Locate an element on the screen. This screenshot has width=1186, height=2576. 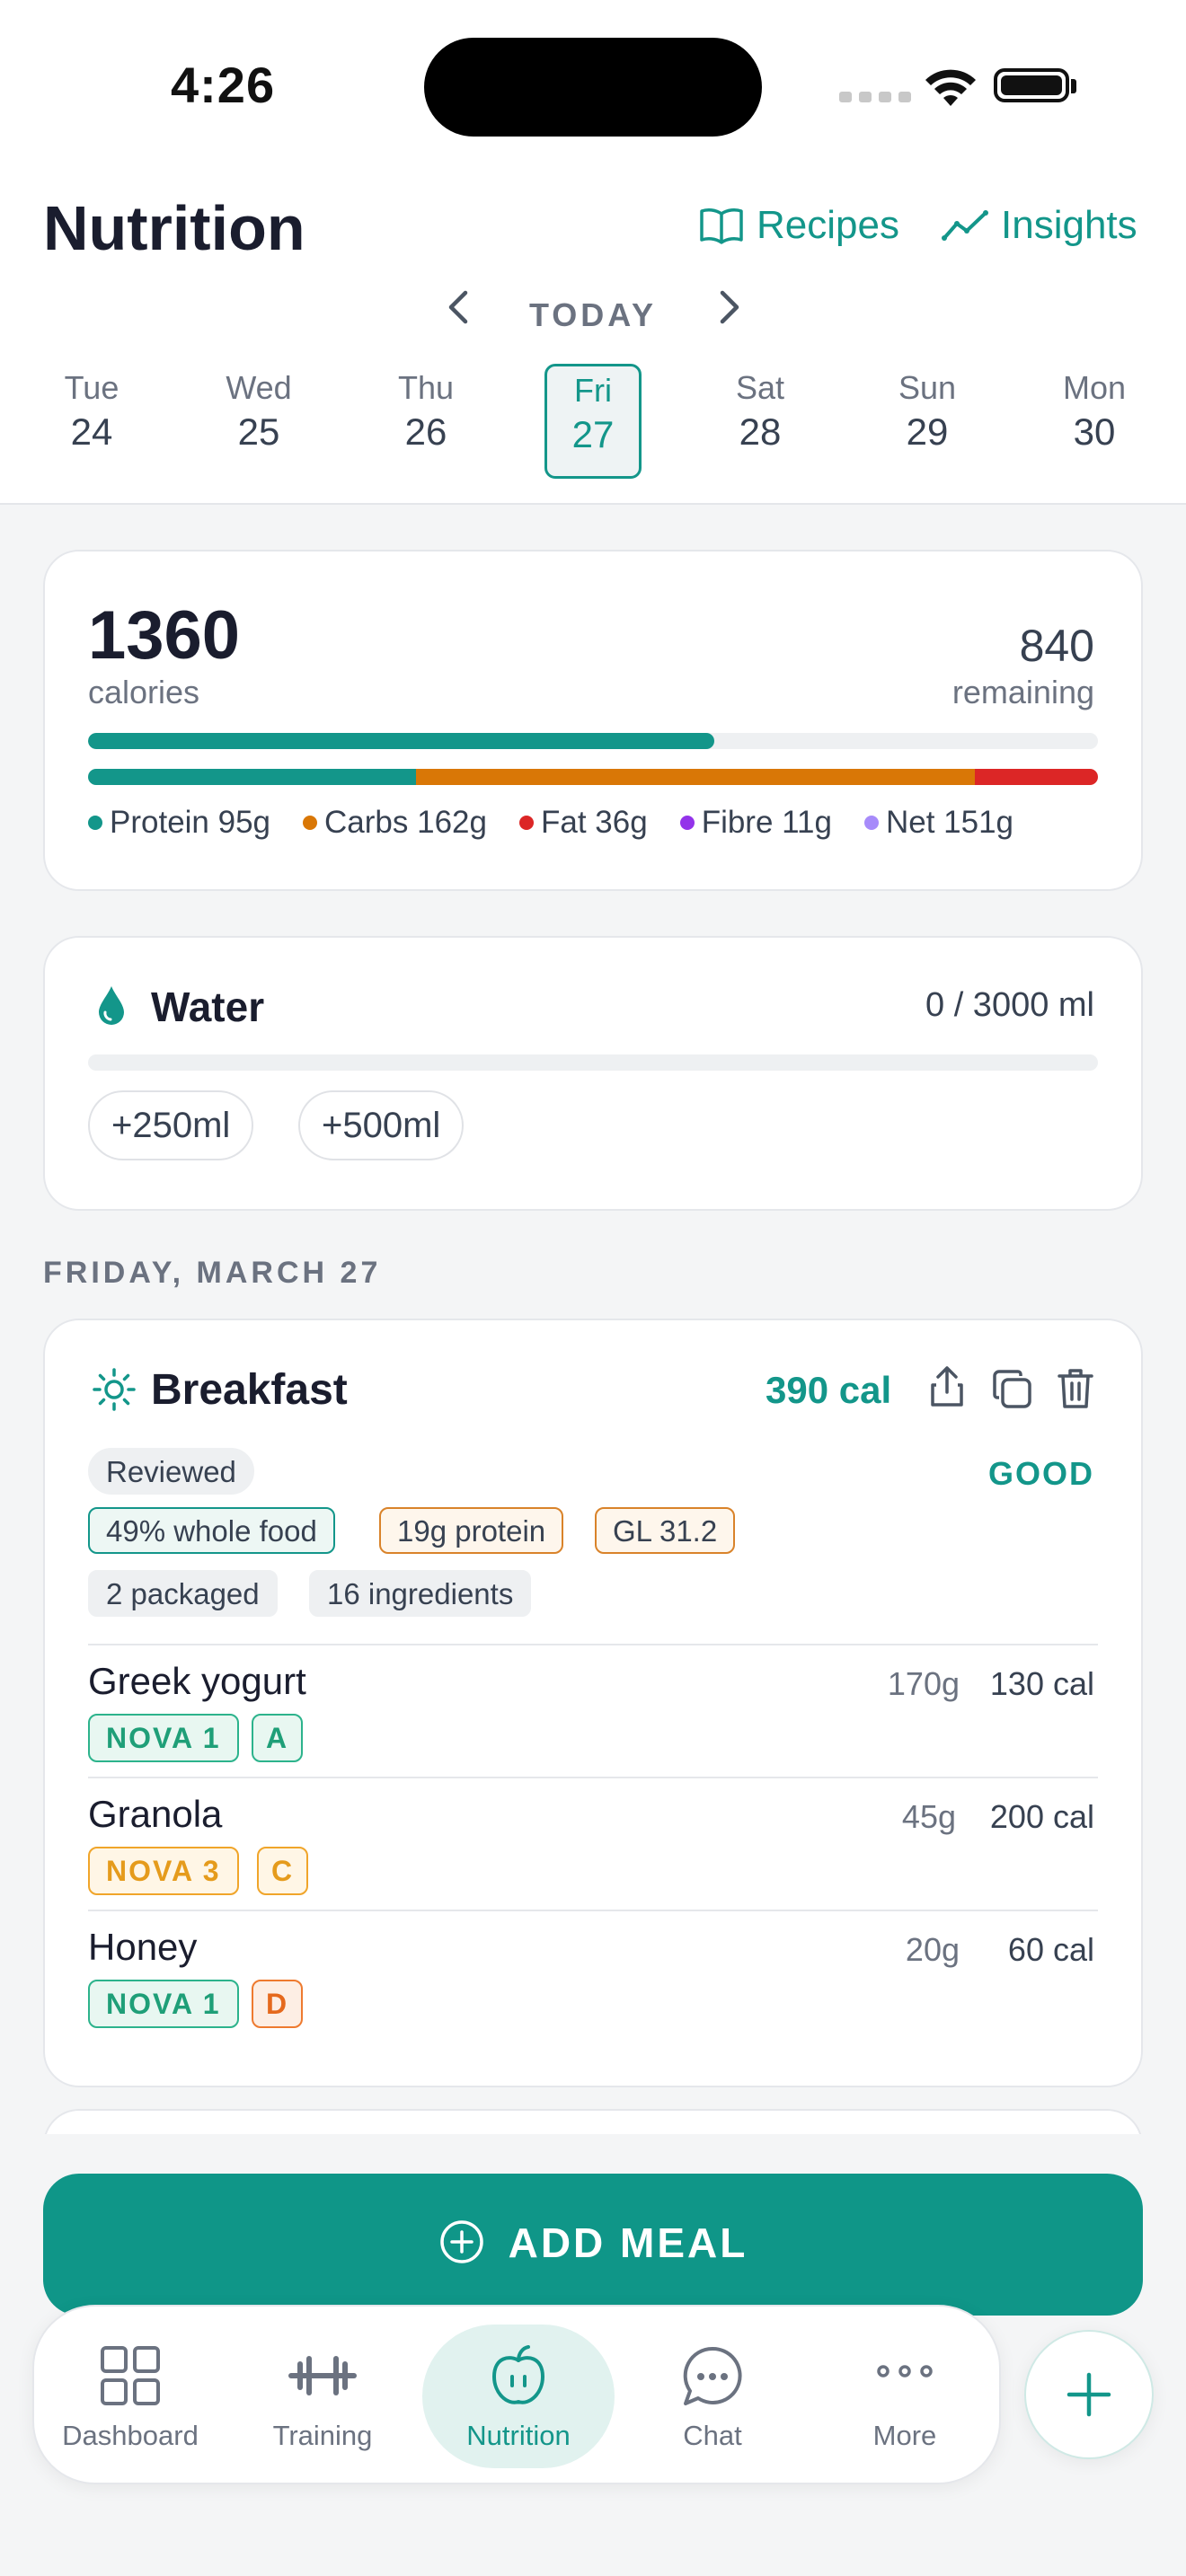
insights-label: Insights is located at coordinates (1069, 225).